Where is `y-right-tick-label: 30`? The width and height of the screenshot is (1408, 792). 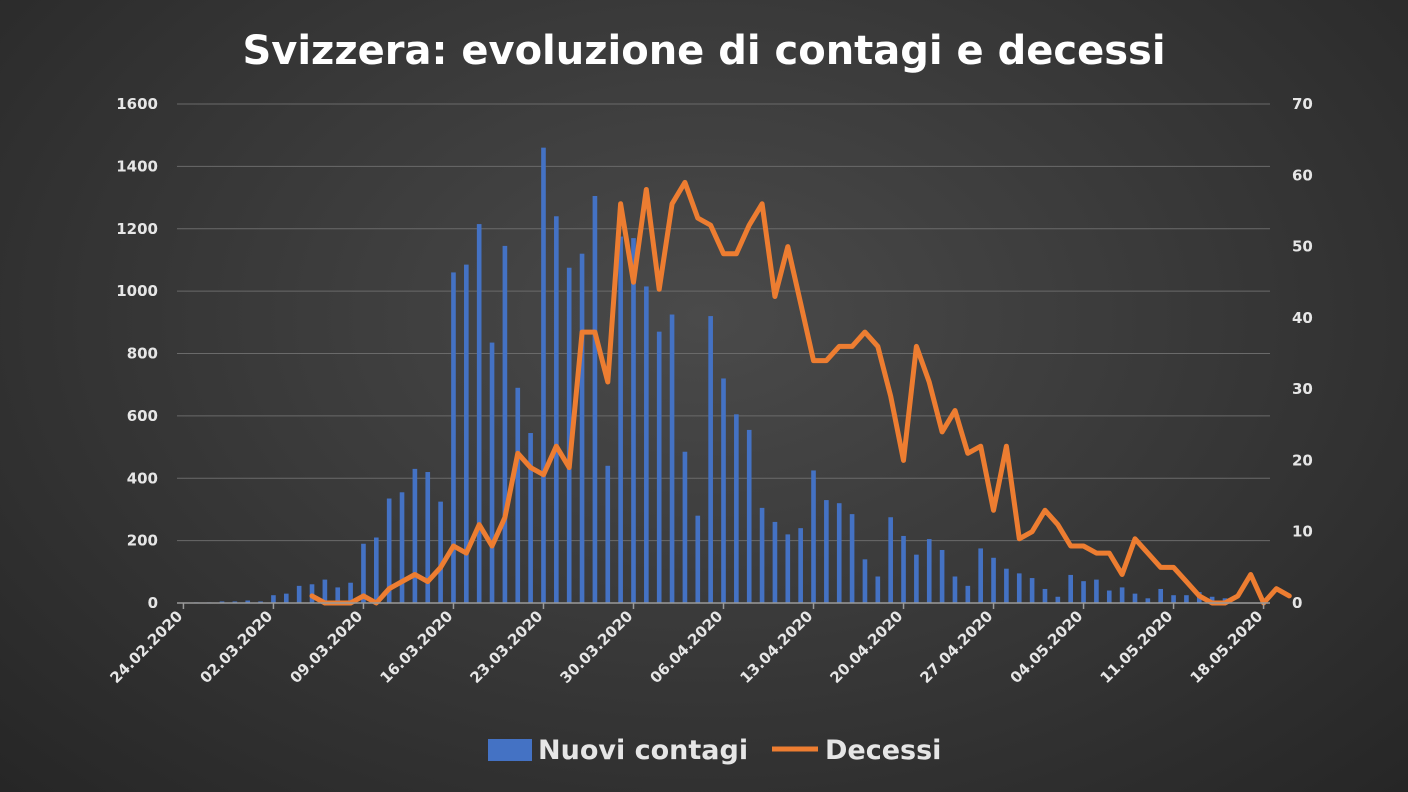
y-right-tick-label: 30 is located at coordinates (1302, 389).